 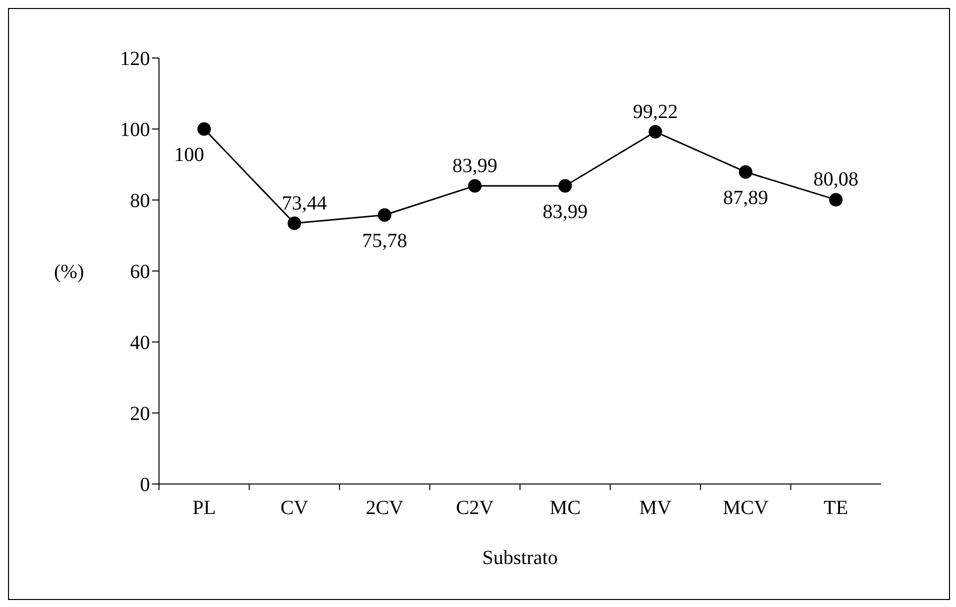 I want to click on y-tick-label: 60, so click(x=140, y=272).